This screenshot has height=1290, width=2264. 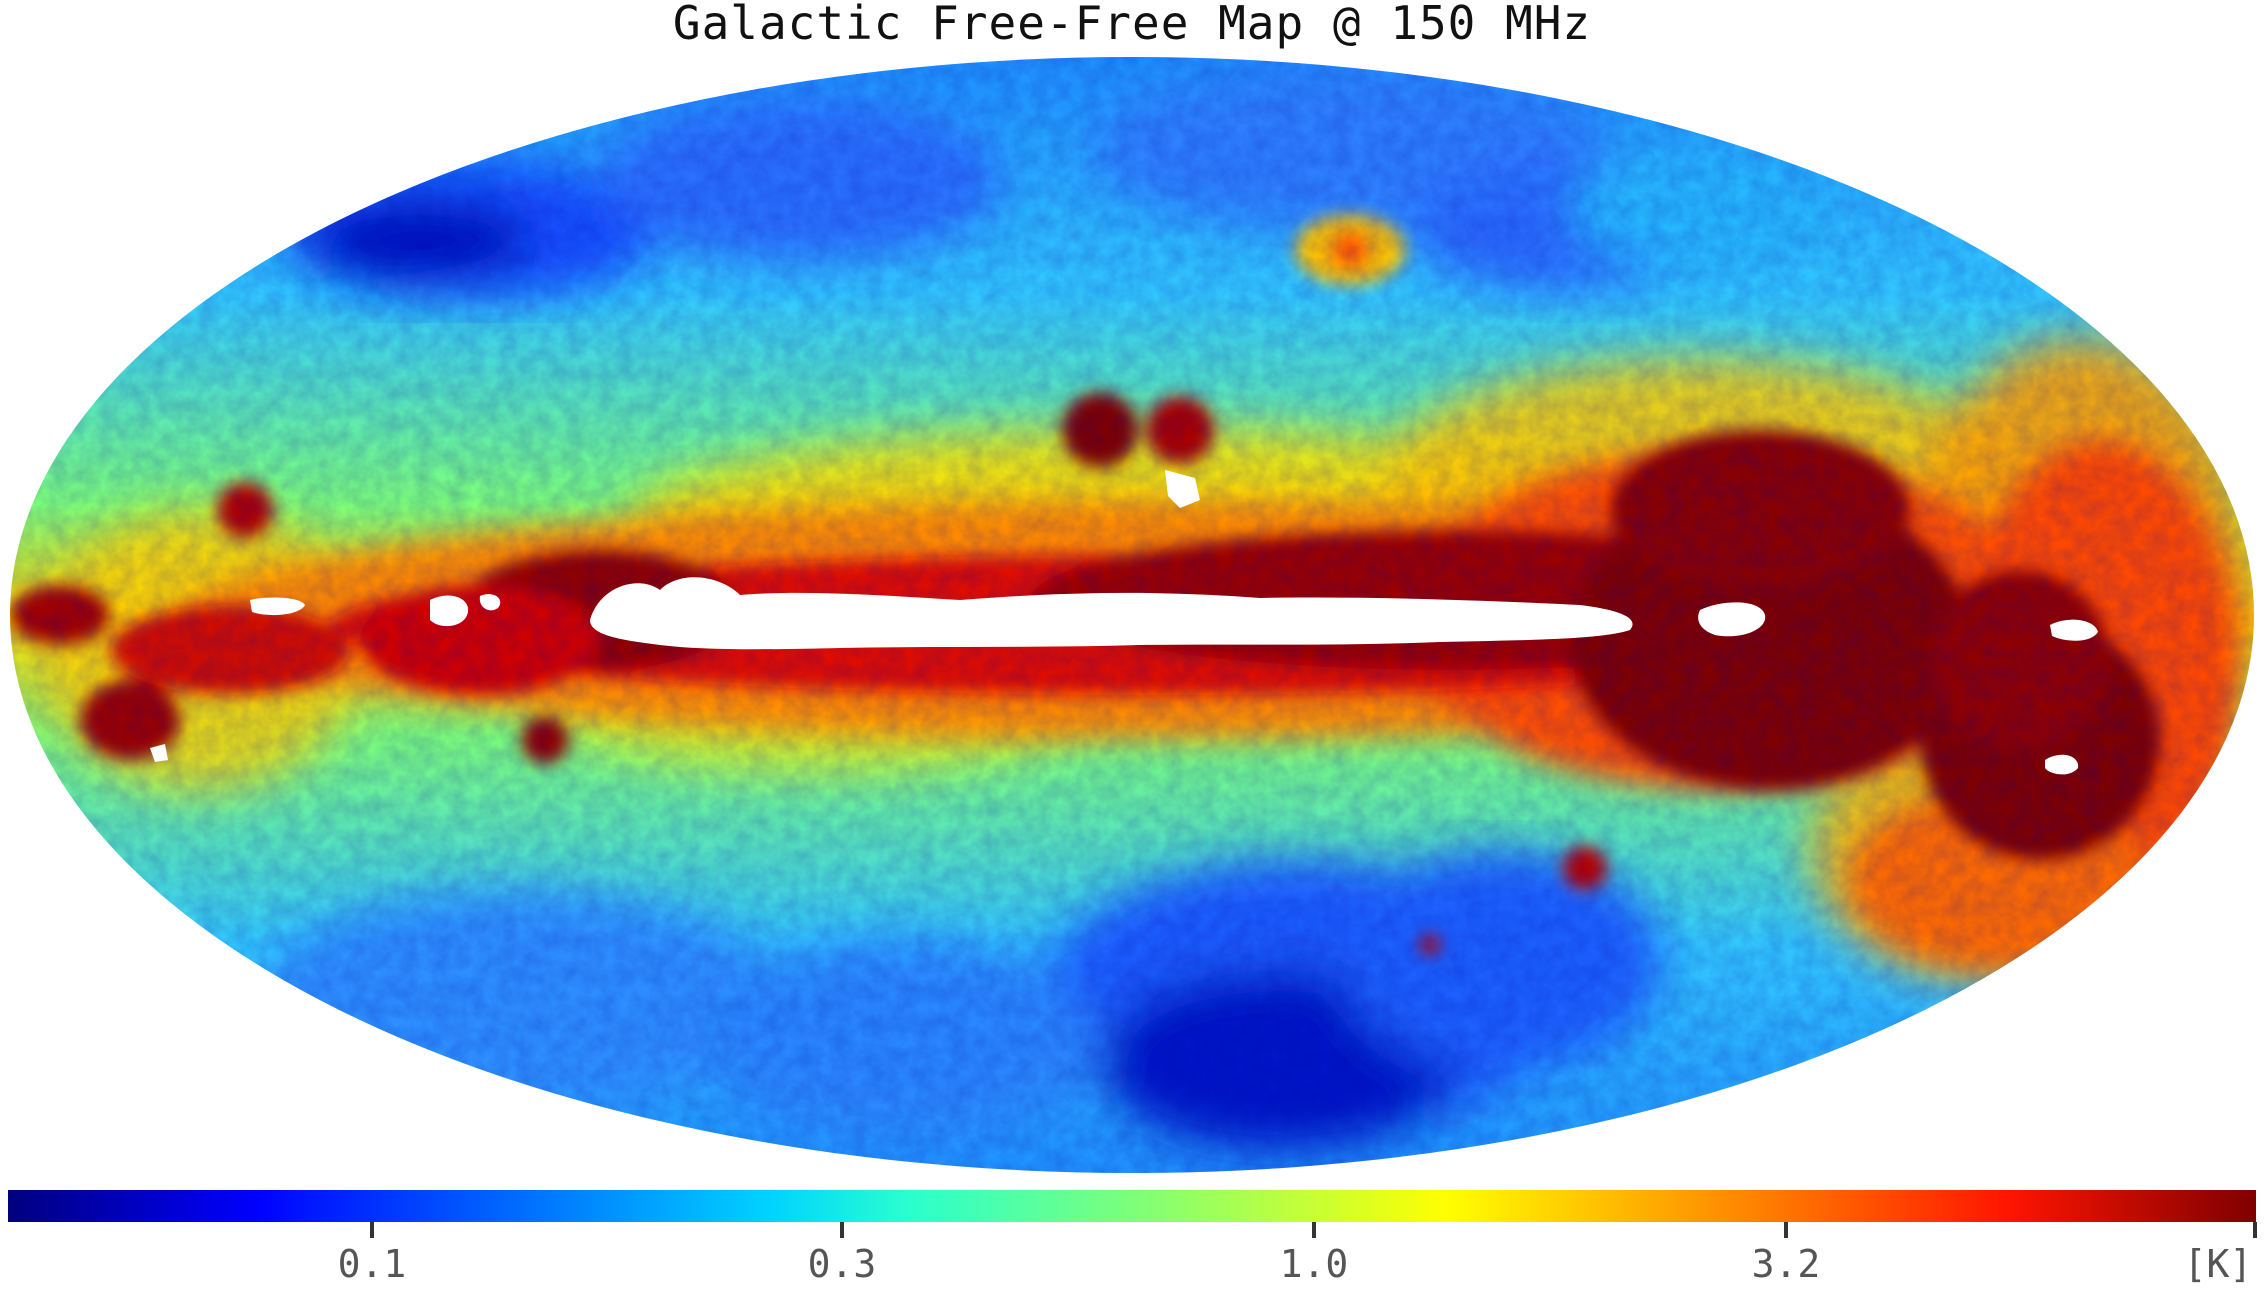 What do you see at coordinates (842, 1264) in the screenshot?
I see `colorbar-tick-label: 0.3` at bounding box center [842, 1264].